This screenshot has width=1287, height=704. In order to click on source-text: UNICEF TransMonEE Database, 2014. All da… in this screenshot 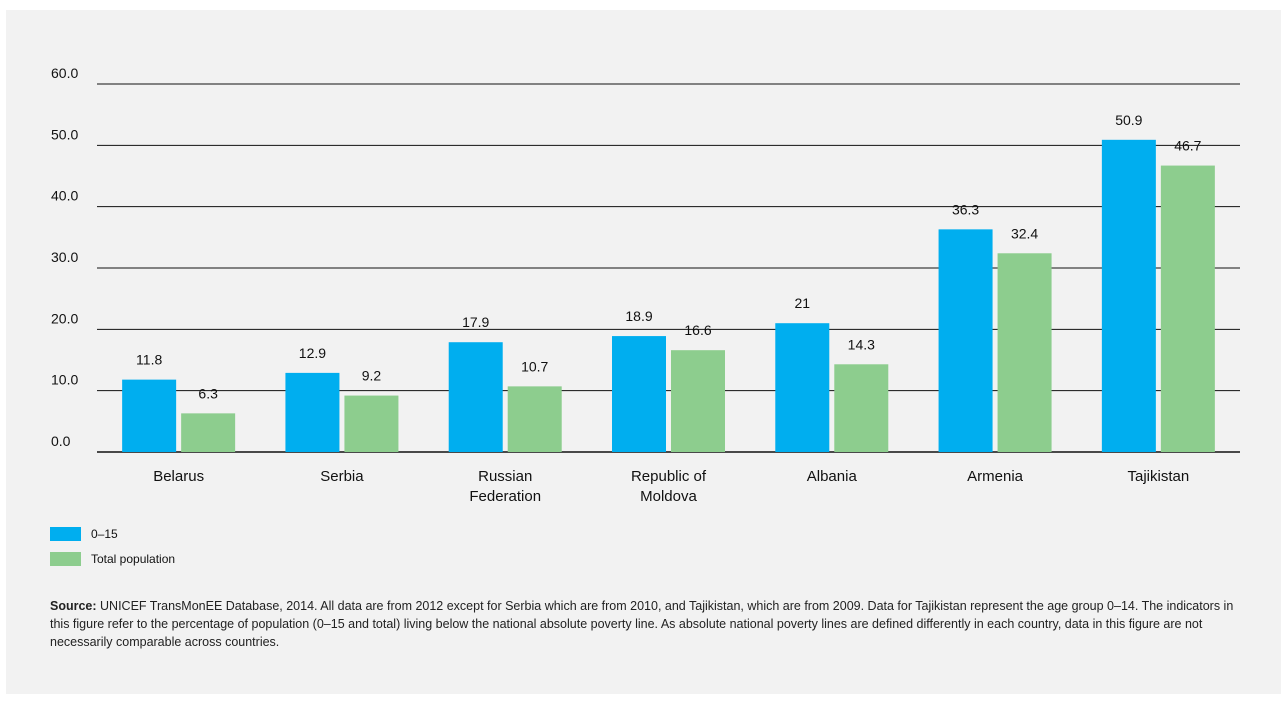, I will do `click(642, 624)`.